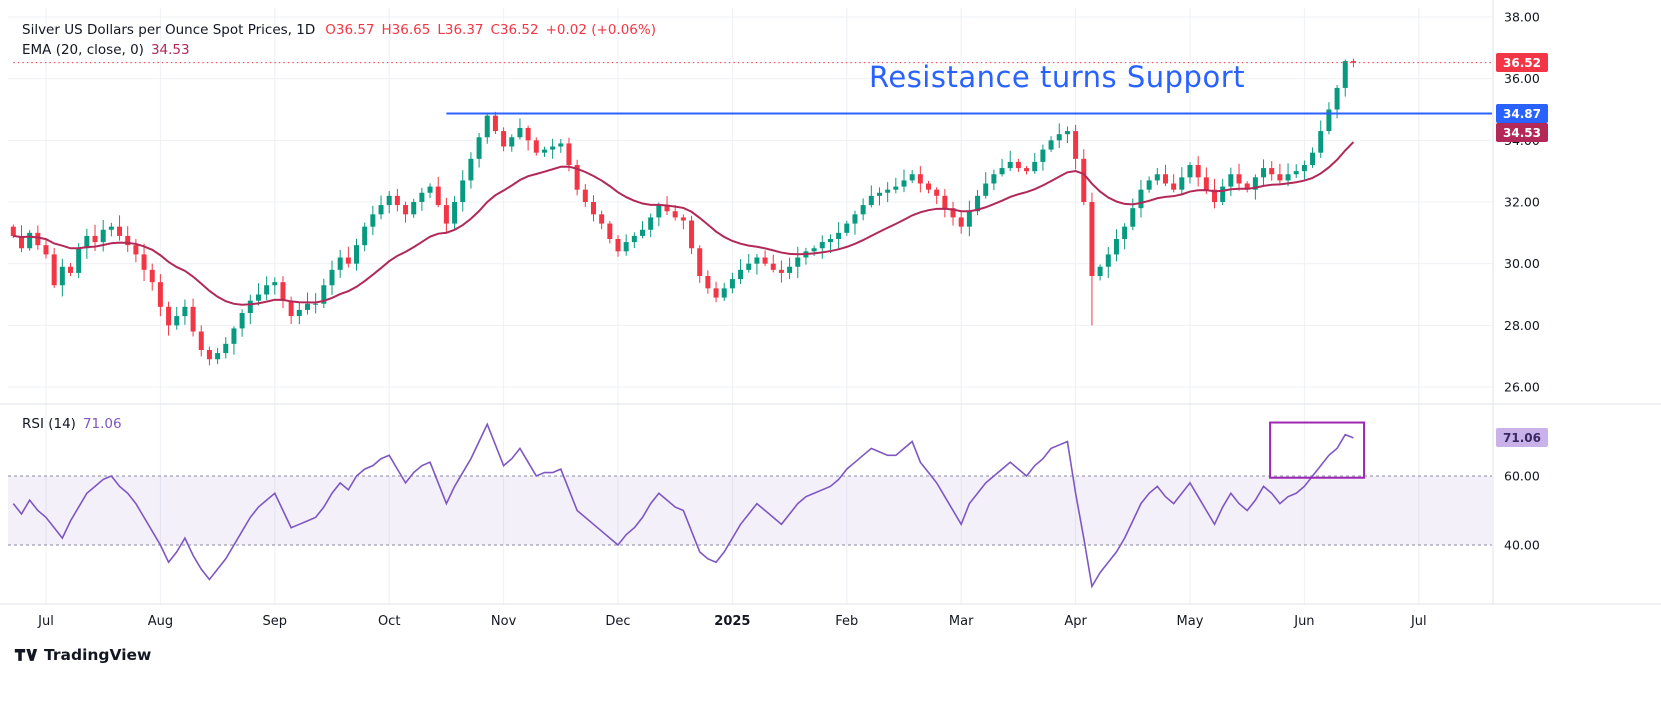 This screenshot has height=718, width=1661. What do you see at coordinates (1522, 325) in the screenshot?
I see `price-tick-label: 28.00` at bounding box center [1522, 325].